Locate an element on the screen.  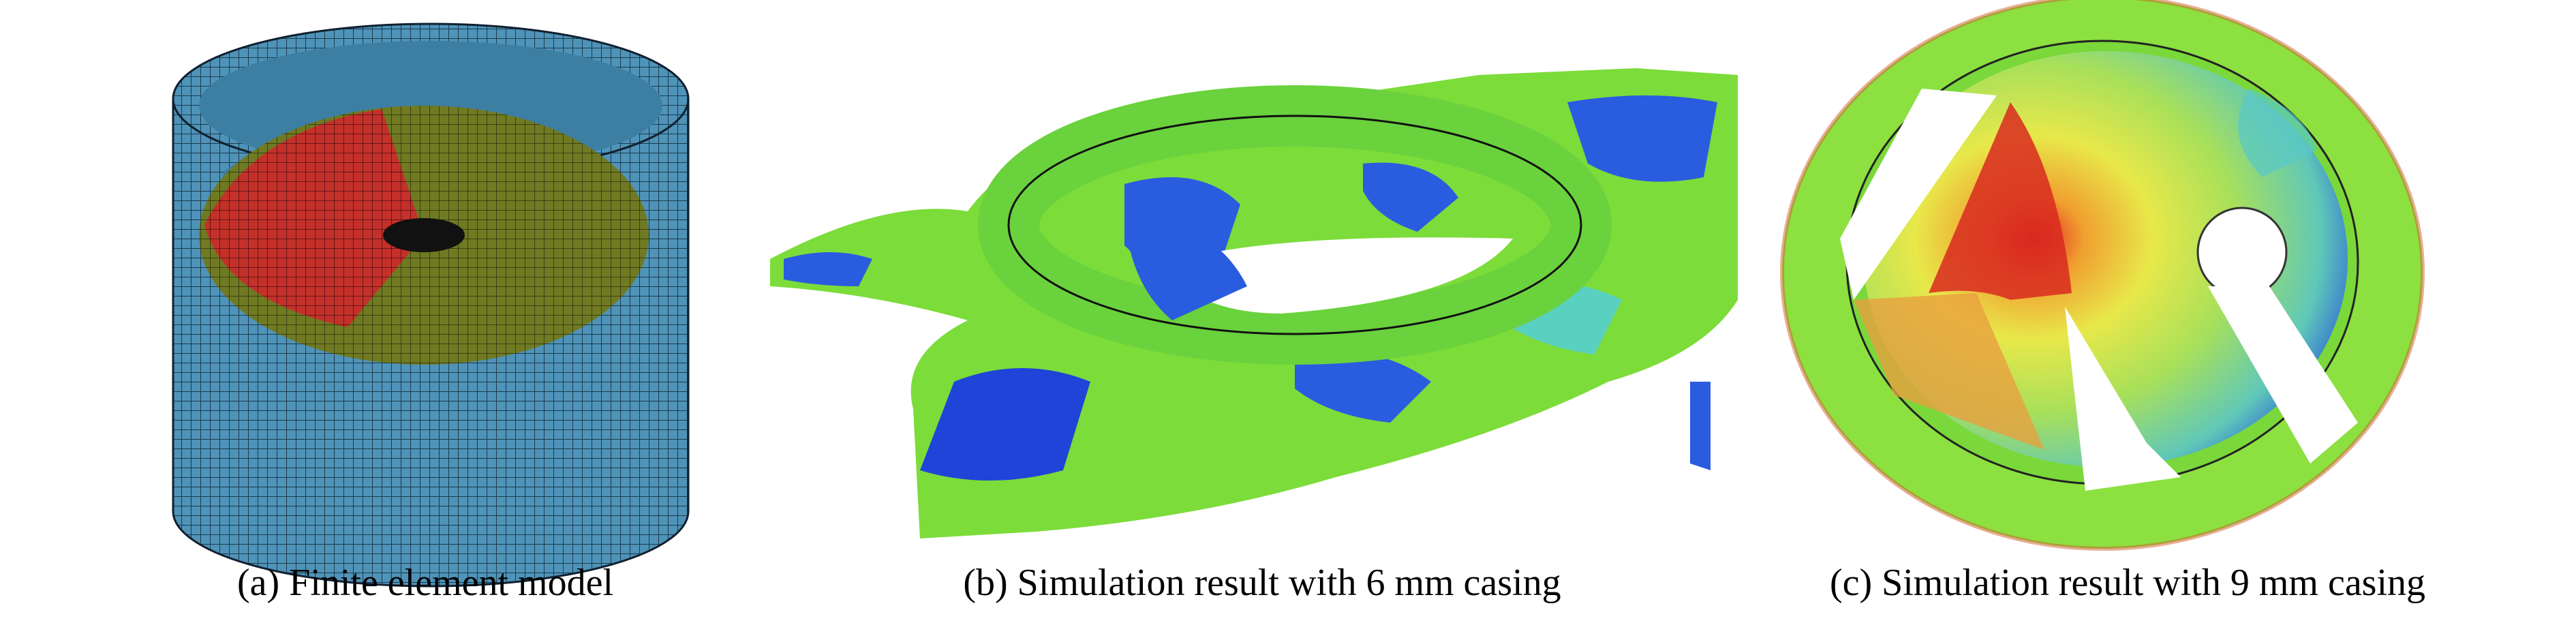
caption: (a) Finite element model is located at coordinates (425, 583).